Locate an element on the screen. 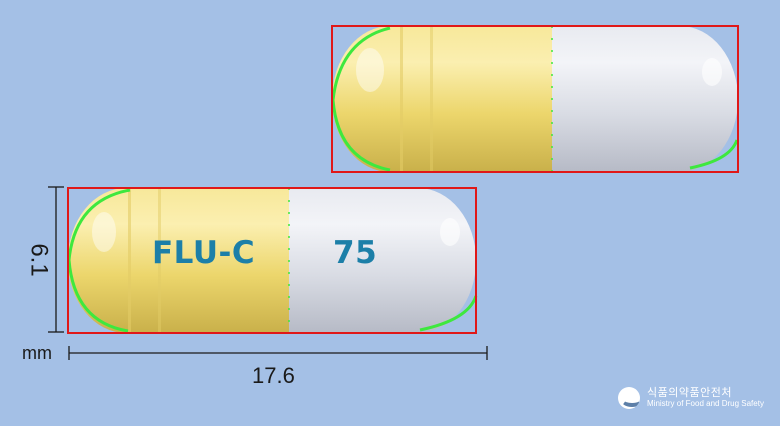 The height and width of the screenshot is (426, 780). width-value-label: 17.6 is located at coordinates (273, 375).